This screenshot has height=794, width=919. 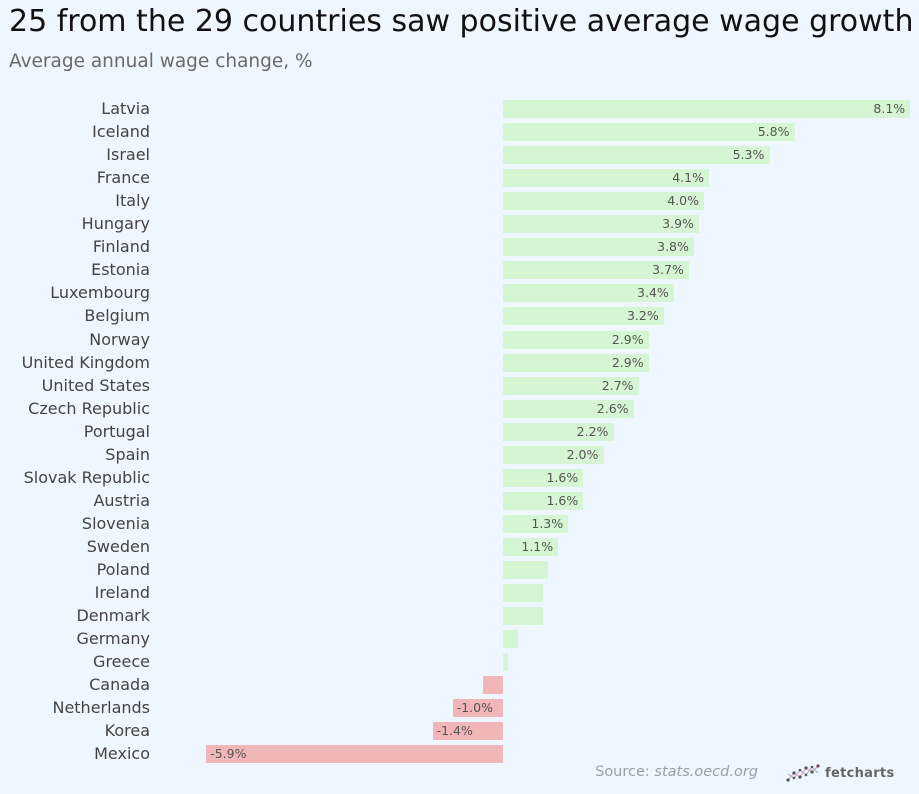 I want to click on data-label: 2.7%, so click(x=617, y=385).